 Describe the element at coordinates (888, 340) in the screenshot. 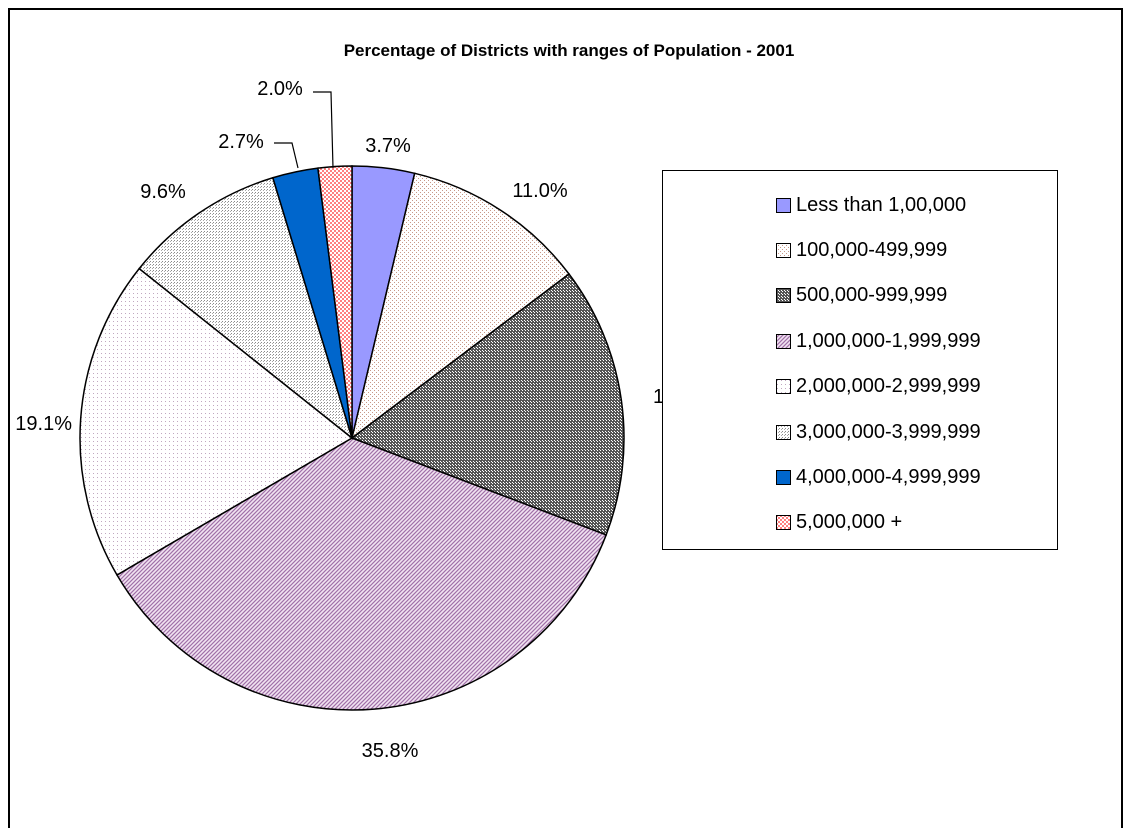

I see `legend-label: 1,000,000-1,999,999` at that location.